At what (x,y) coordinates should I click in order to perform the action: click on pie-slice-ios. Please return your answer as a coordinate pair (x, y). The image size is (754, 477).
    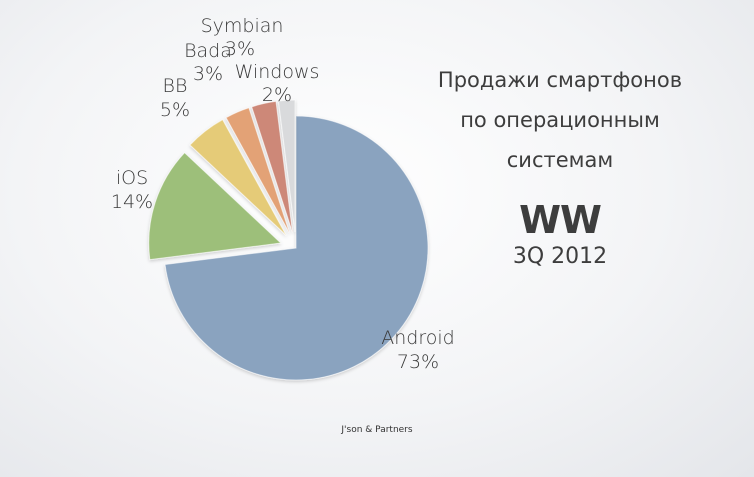
    Looking at the image, I should click on (215, 206).